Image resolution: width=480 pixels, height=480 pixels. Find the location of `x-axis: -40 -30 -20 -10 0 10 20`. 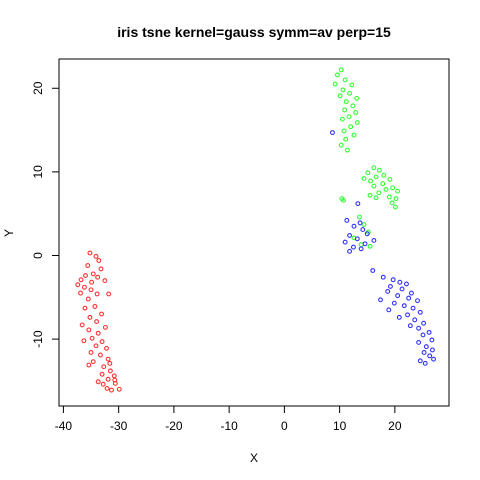

x-axis: -40 -30 -20 -10 0 10 20 is located at coordinates (228, 419).